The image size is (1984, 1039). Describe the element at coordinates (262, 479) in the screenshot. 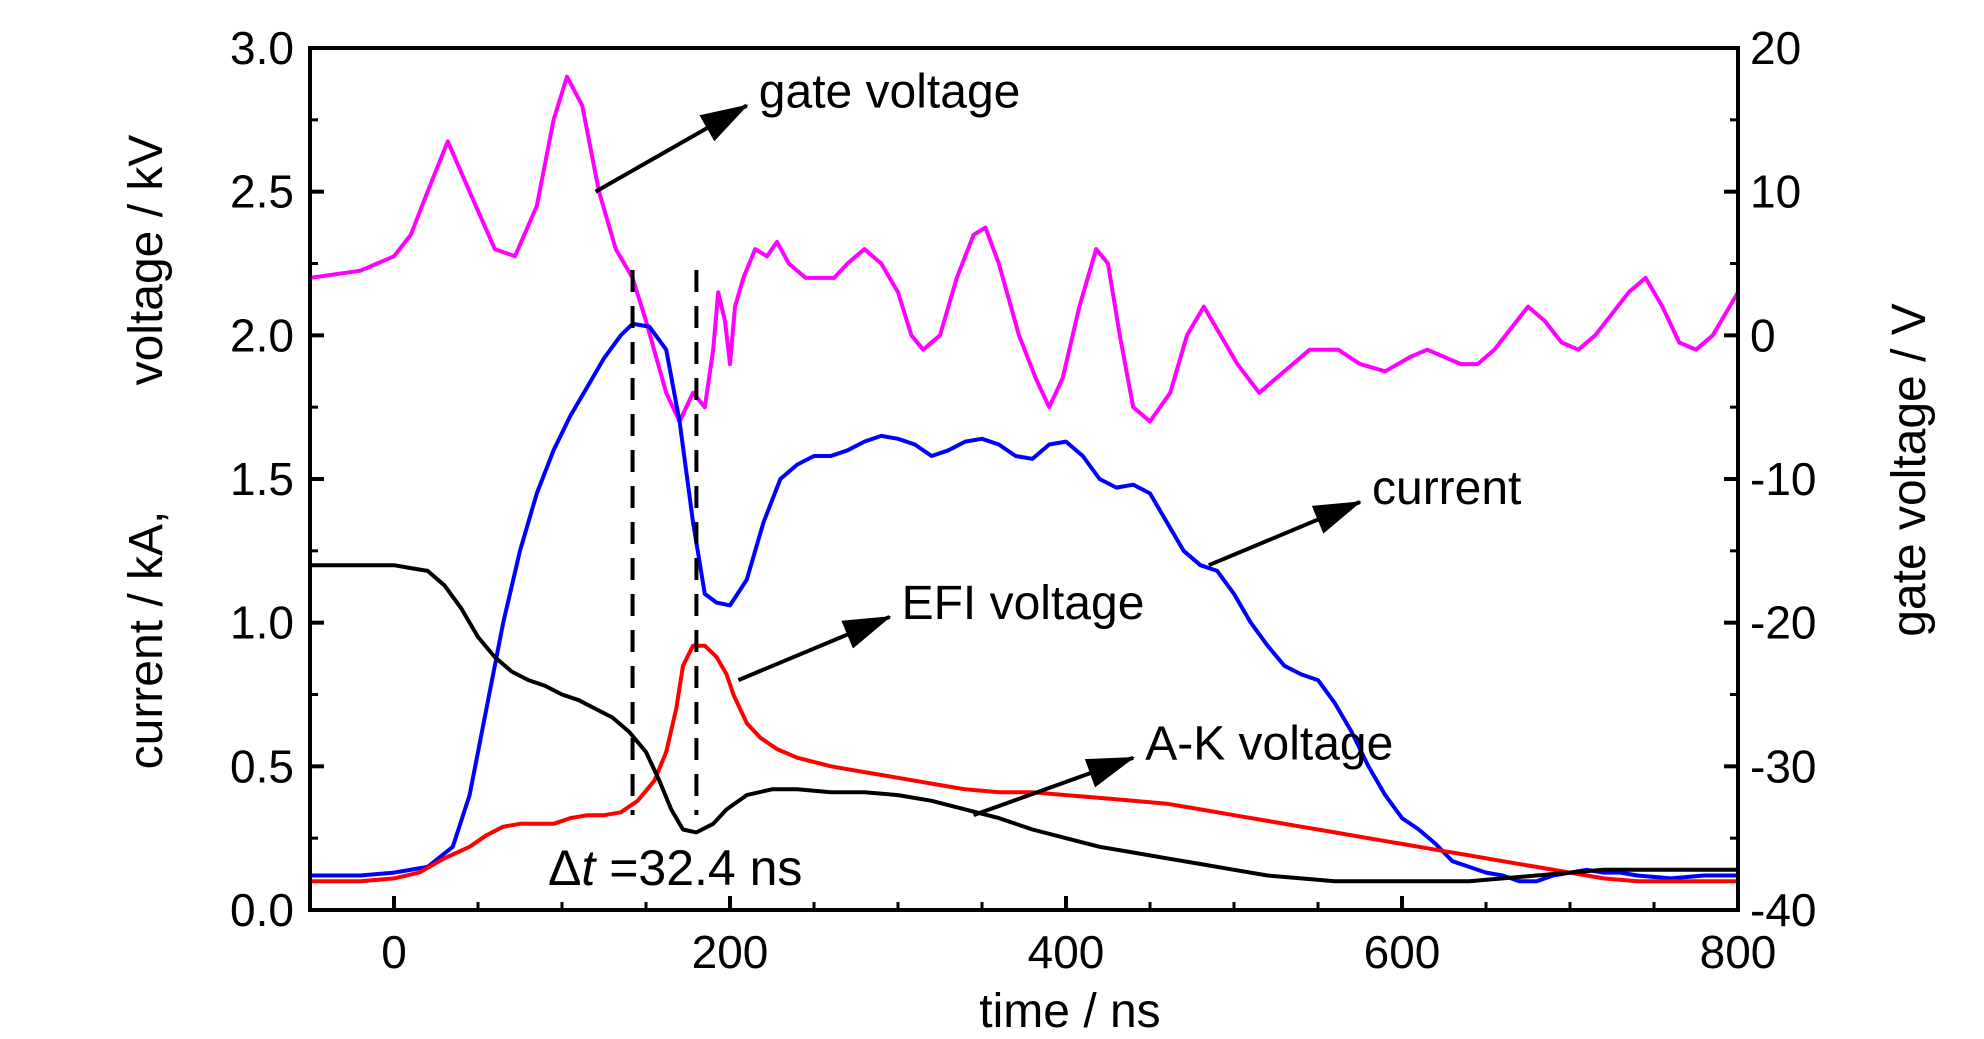

I see `y-left-tick-label: 1.5` at that location.